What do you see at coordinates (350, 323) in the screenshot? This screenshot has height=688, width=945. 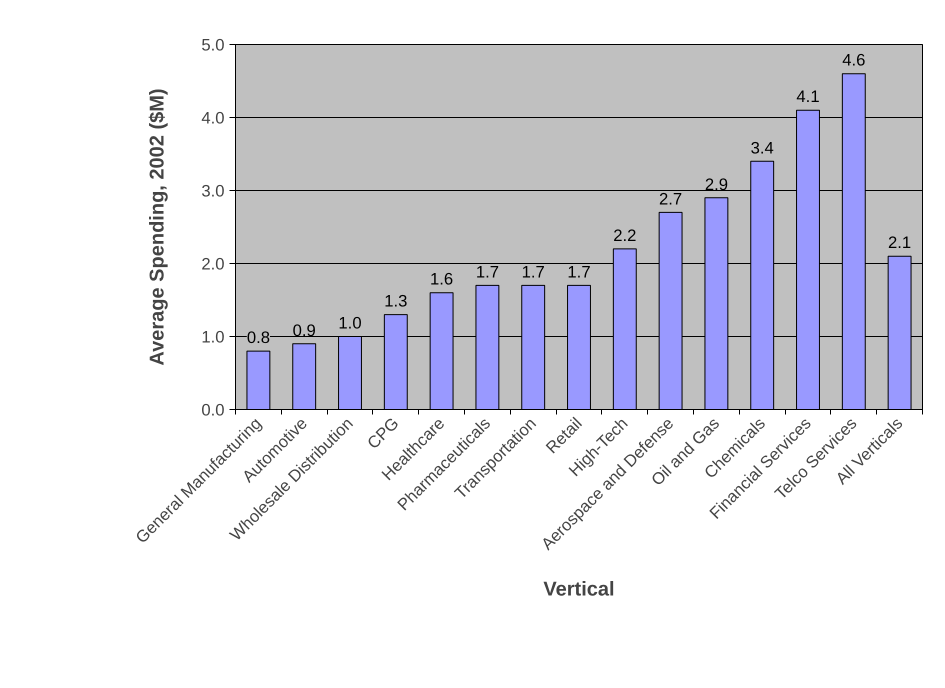 I see `data-label: 1.0` at bounding box center [350, 323].